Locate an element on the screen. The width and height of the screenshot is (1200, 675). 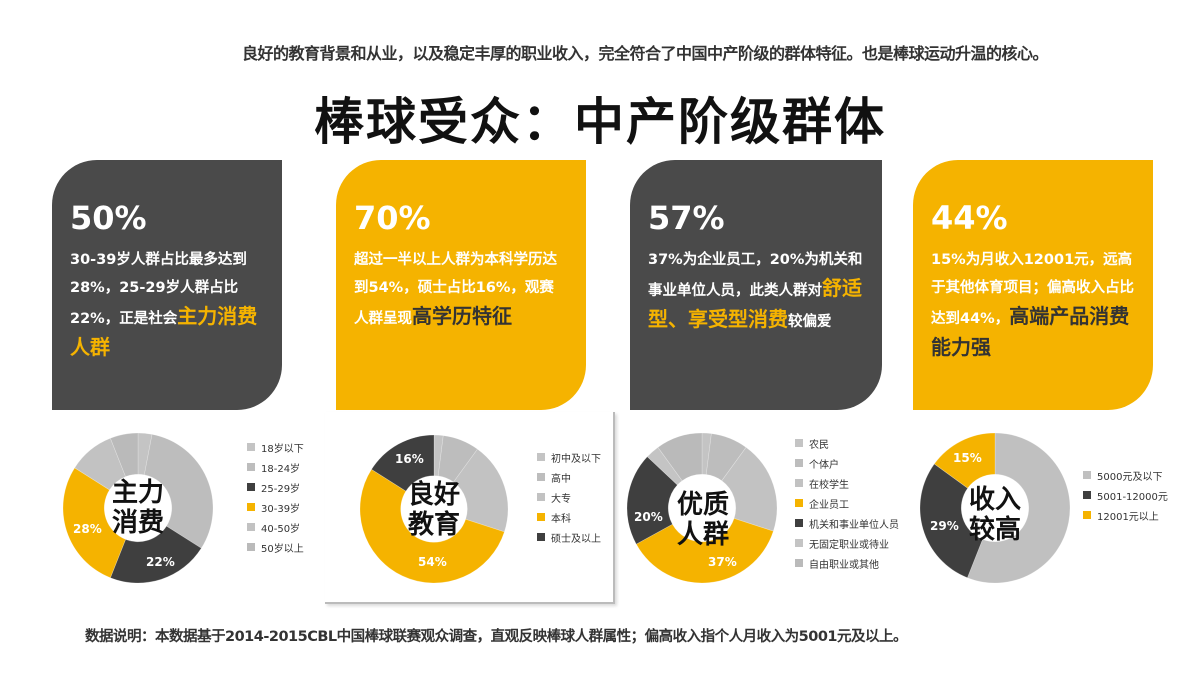
legend-item: 无固定职业或待业 is located at coordinates (847, 543).